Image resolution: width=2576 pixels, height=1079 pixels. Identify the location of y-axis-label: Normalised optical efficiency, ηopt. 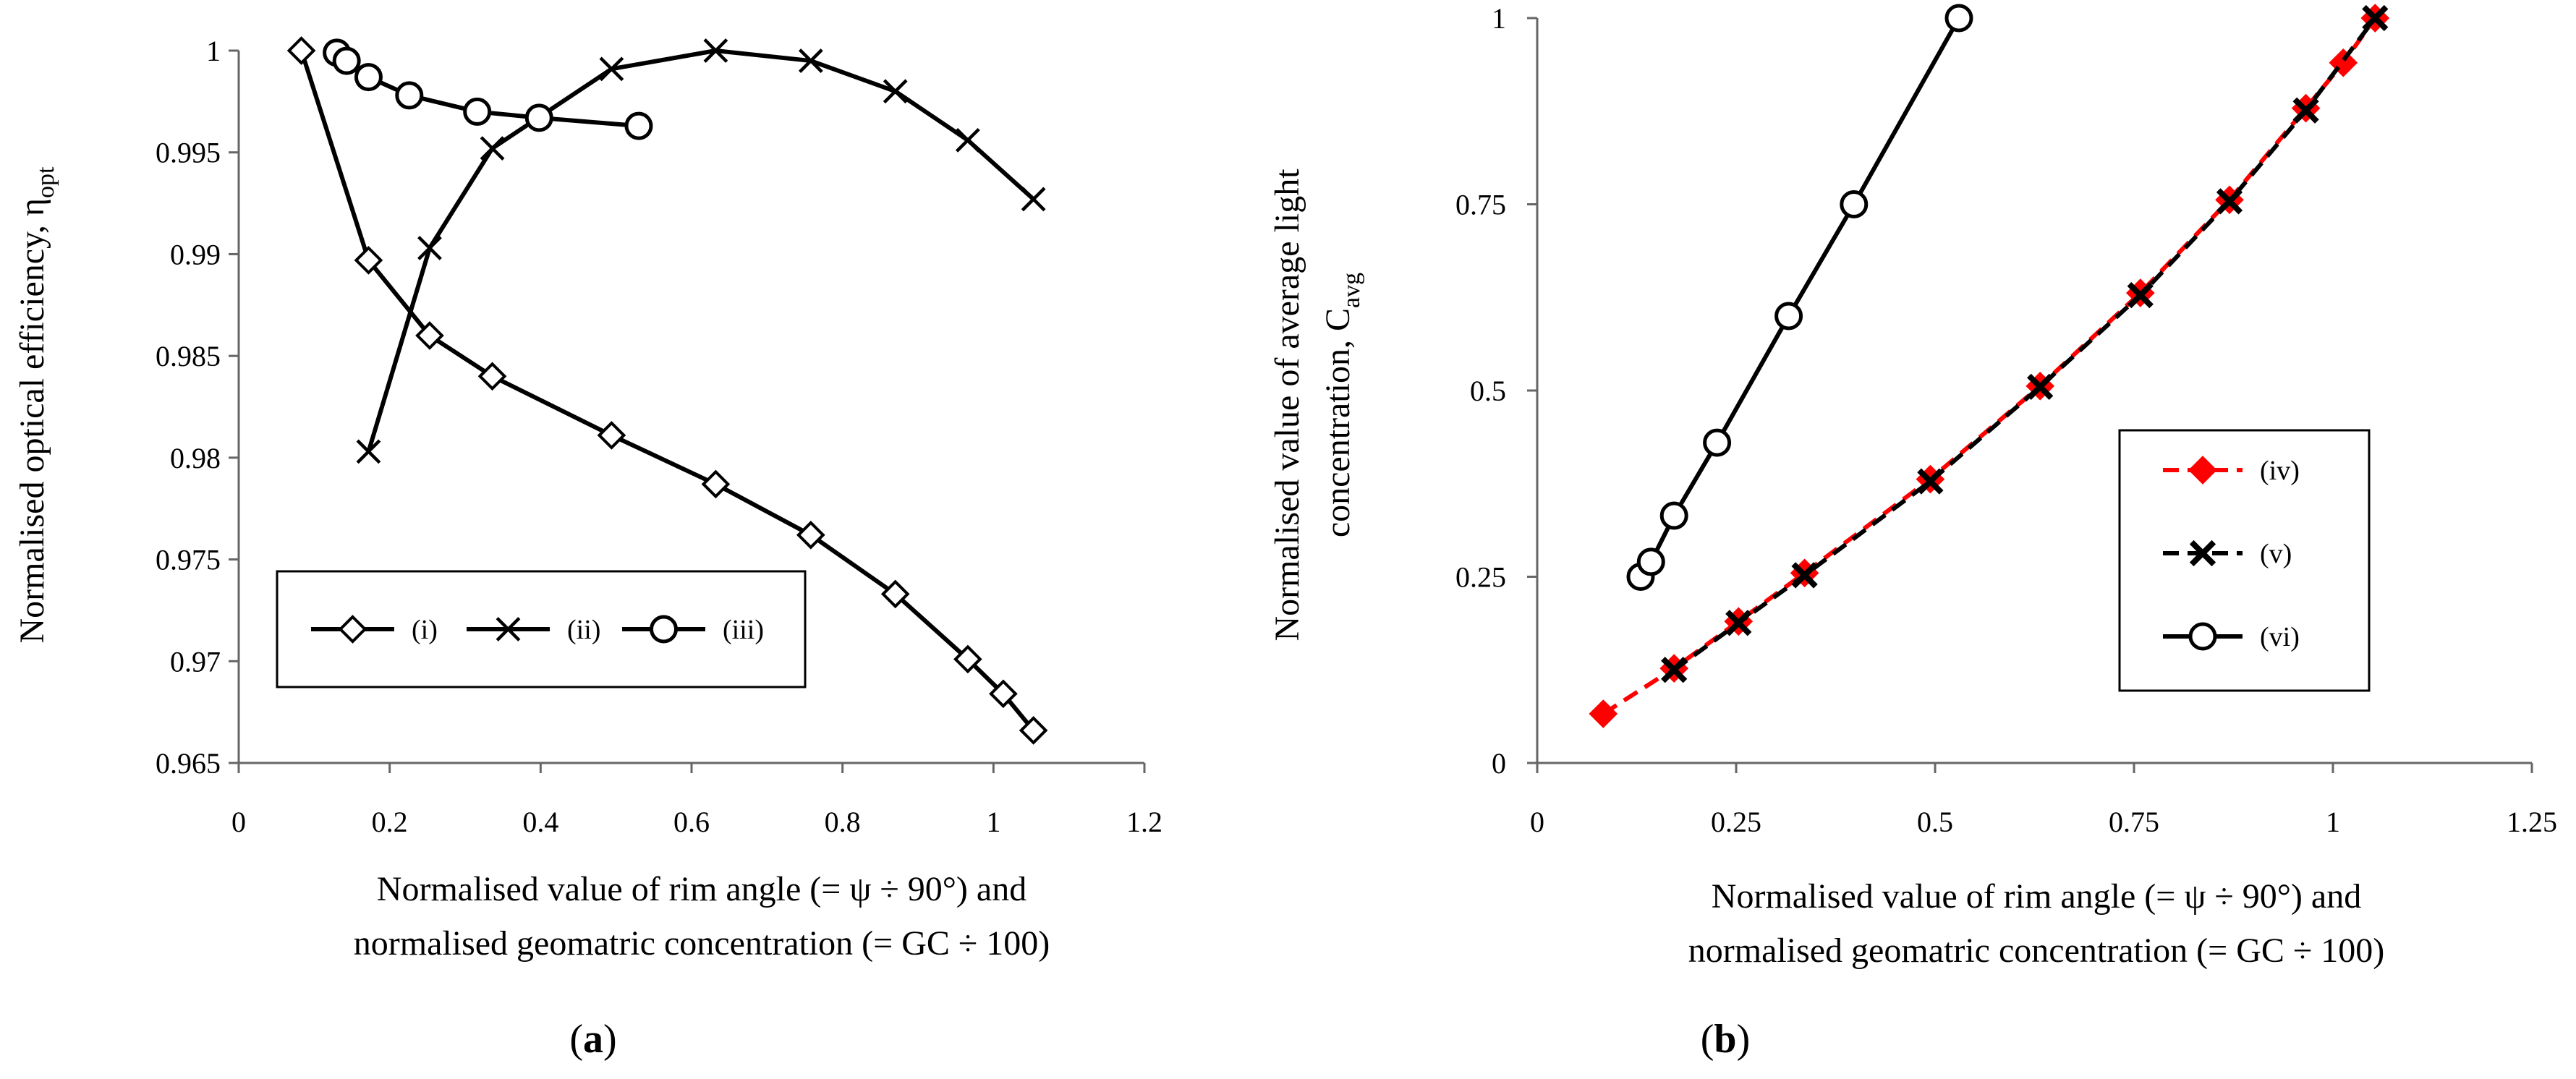
(36, 405).